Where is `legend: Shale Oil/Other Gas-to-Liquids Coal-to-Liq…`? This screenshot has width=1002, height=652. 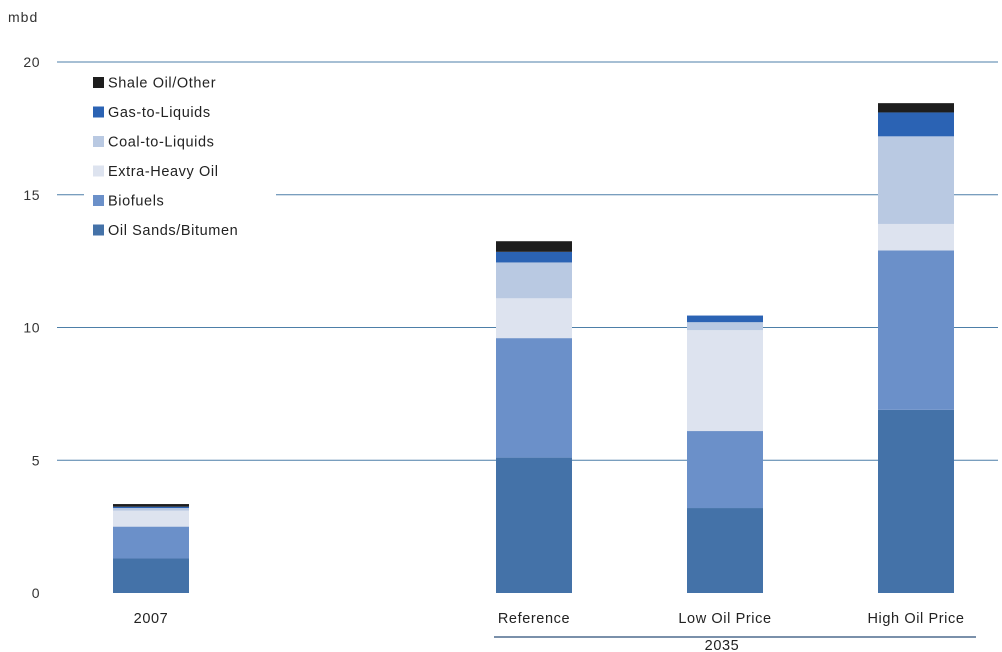 legend: Shale Oil/Other Gas-to-Liquids Coal-to-Liq… is located at coordinates (165, 157).